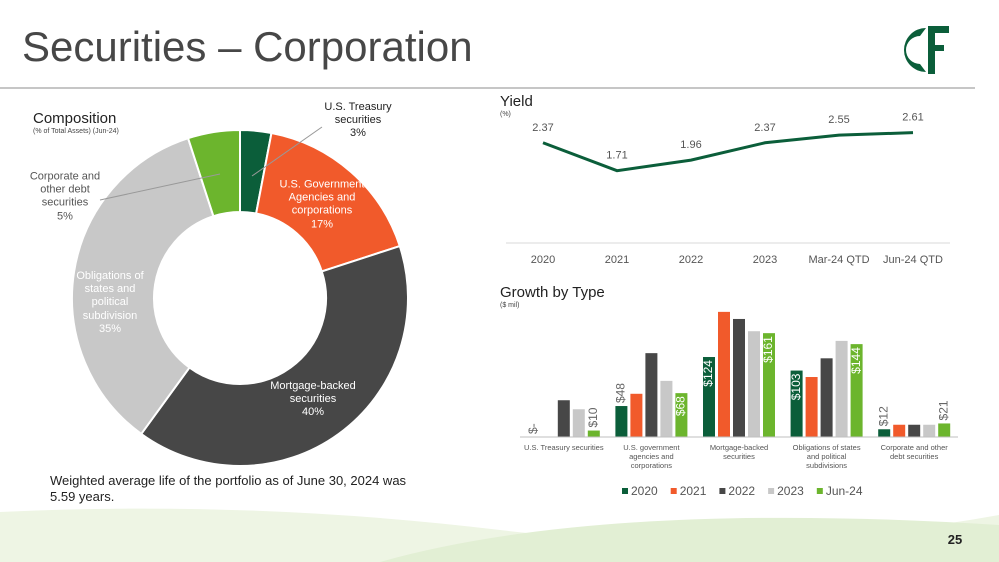 Image resolution: width=999 pixels, height=562 pixels. Describe the element at coordinates (765, 260) in the screenshot. I see `x-tick-label: 2023` at that location.